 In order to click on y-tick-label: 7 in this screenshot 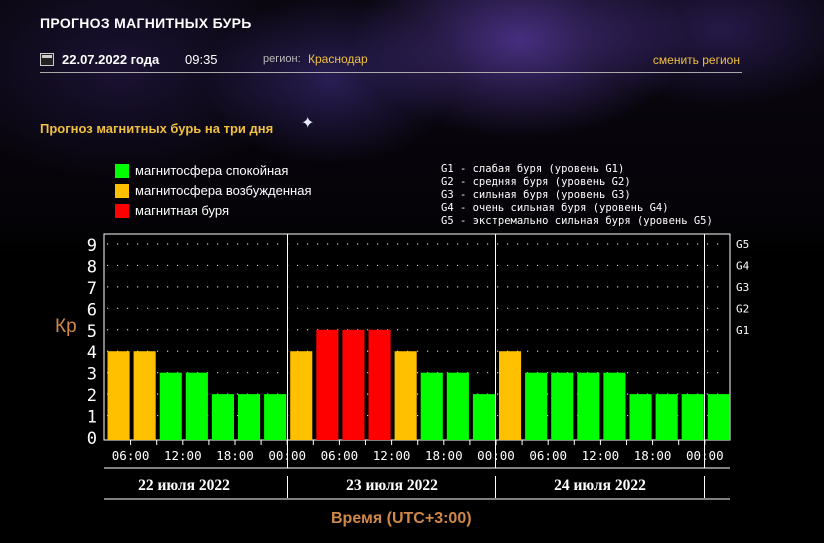, I will do `click(92, 289)`.